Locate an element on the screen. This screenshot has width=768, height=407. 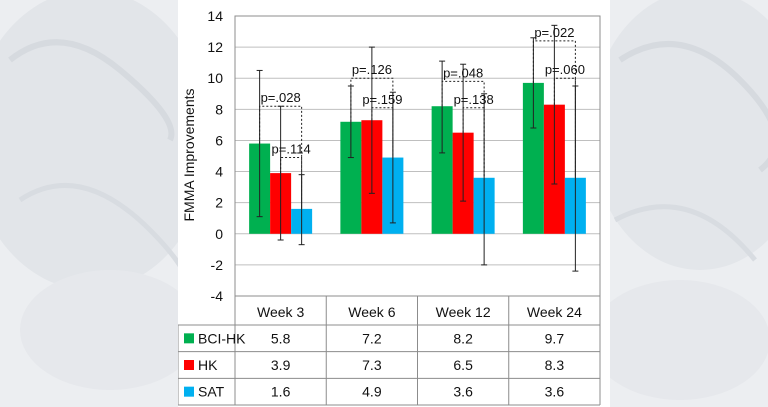
p-value-label: p=.159 is located at coordinates (382, 99).